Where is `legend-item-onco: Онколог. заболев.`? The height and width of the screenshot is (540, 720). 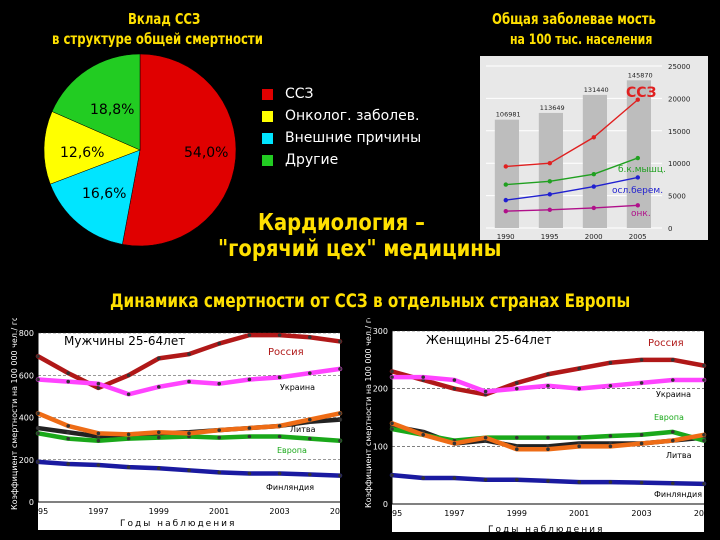
legend-item-onco: Онколог. заболев. is located at coordinates (341, 116).